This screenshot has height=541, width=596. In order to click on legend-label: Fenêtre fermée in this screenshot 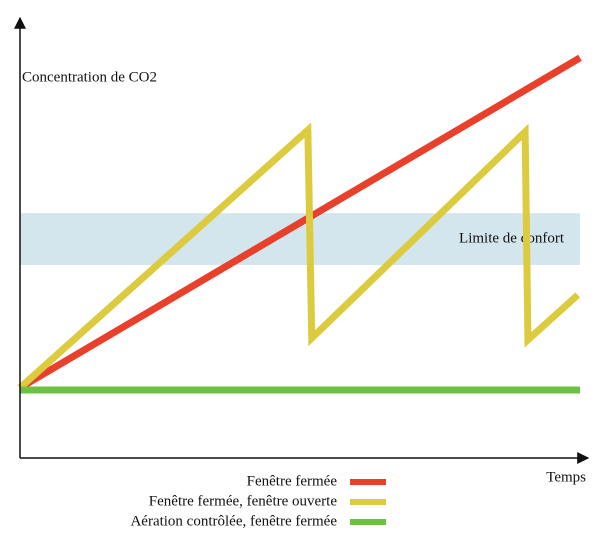, I will do `click(292, 481)`.